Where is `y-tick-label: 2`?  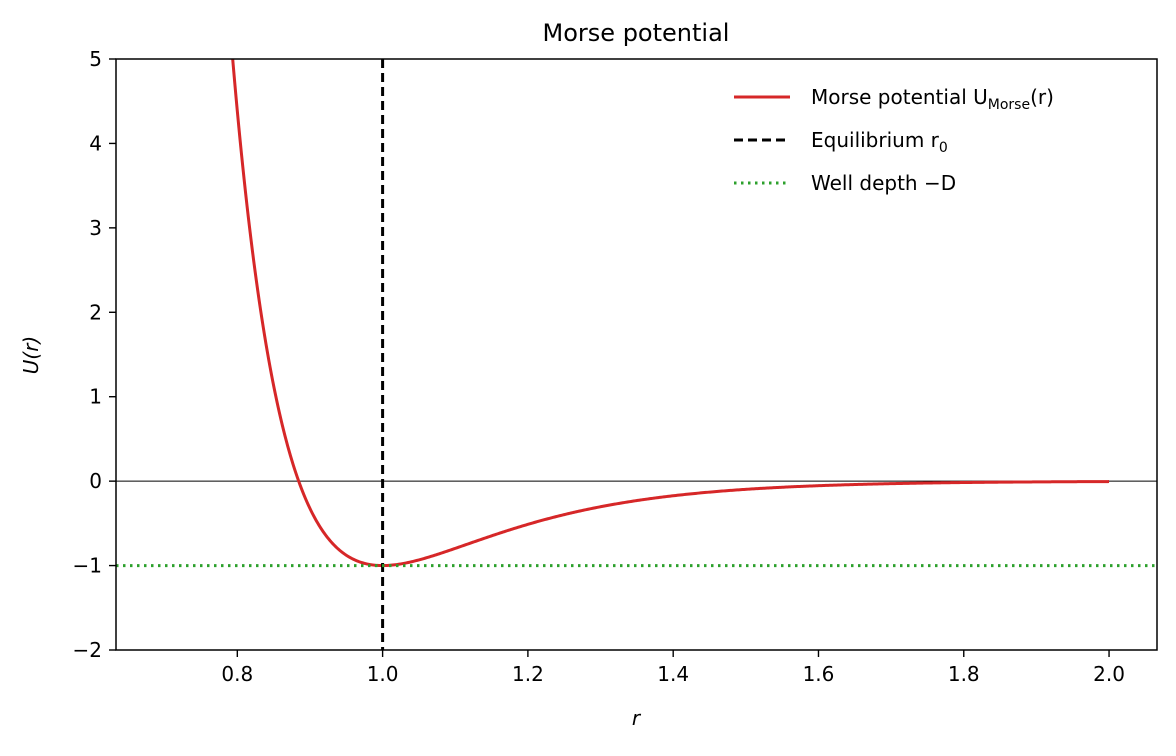 y-tick-label: 2 is located at coordinates (95, 312).